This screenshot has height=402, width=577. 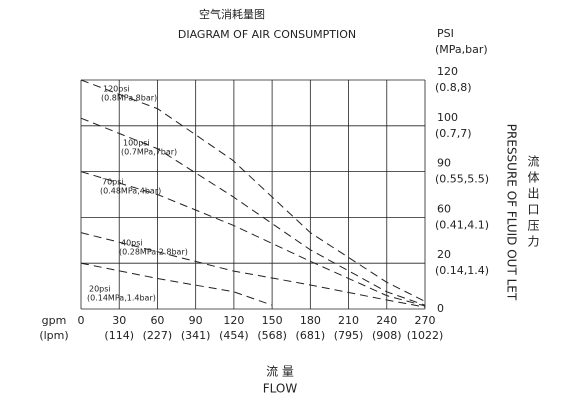 What do you see at coordinates (386, 320) in the screenshot?
I see `x-tick-label: 240` at bounding box center [386, 320].